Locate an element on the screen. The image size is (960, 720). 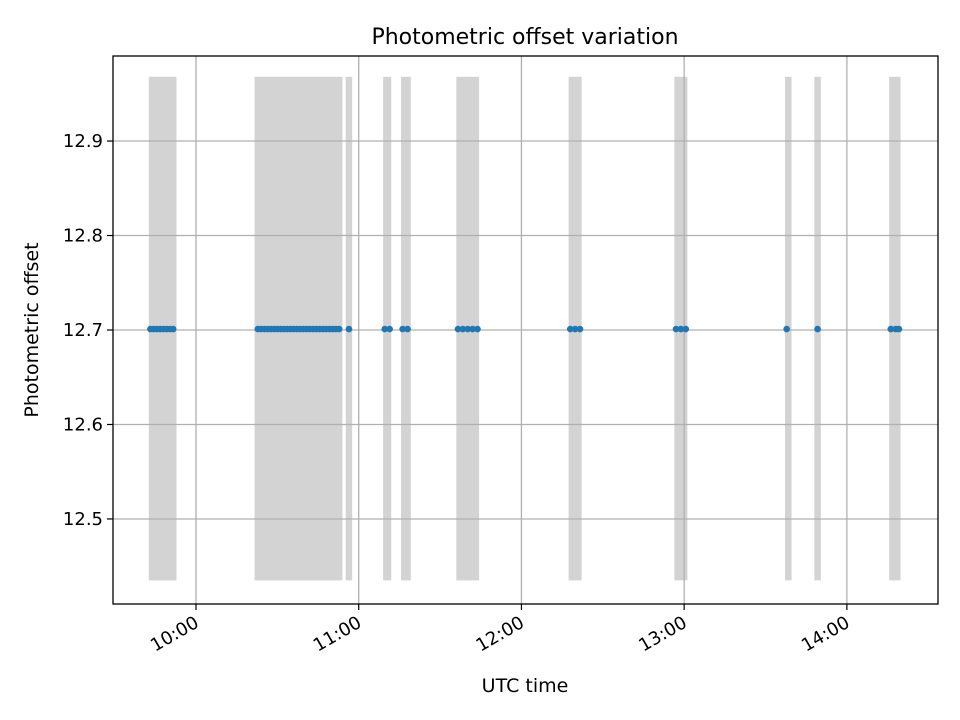
y-tick-label: 12.6 is located at coordinates (83, 424).